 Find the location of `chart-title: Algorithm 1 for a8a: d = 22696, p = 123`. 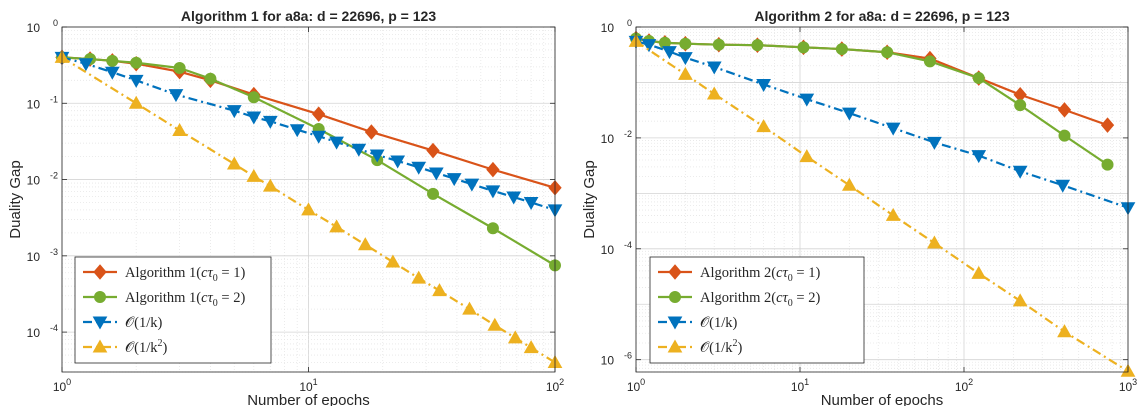

chart-title: Algorithm 1 for a8a: d = 22696, p = 123 is located at coordinates (308, 16).